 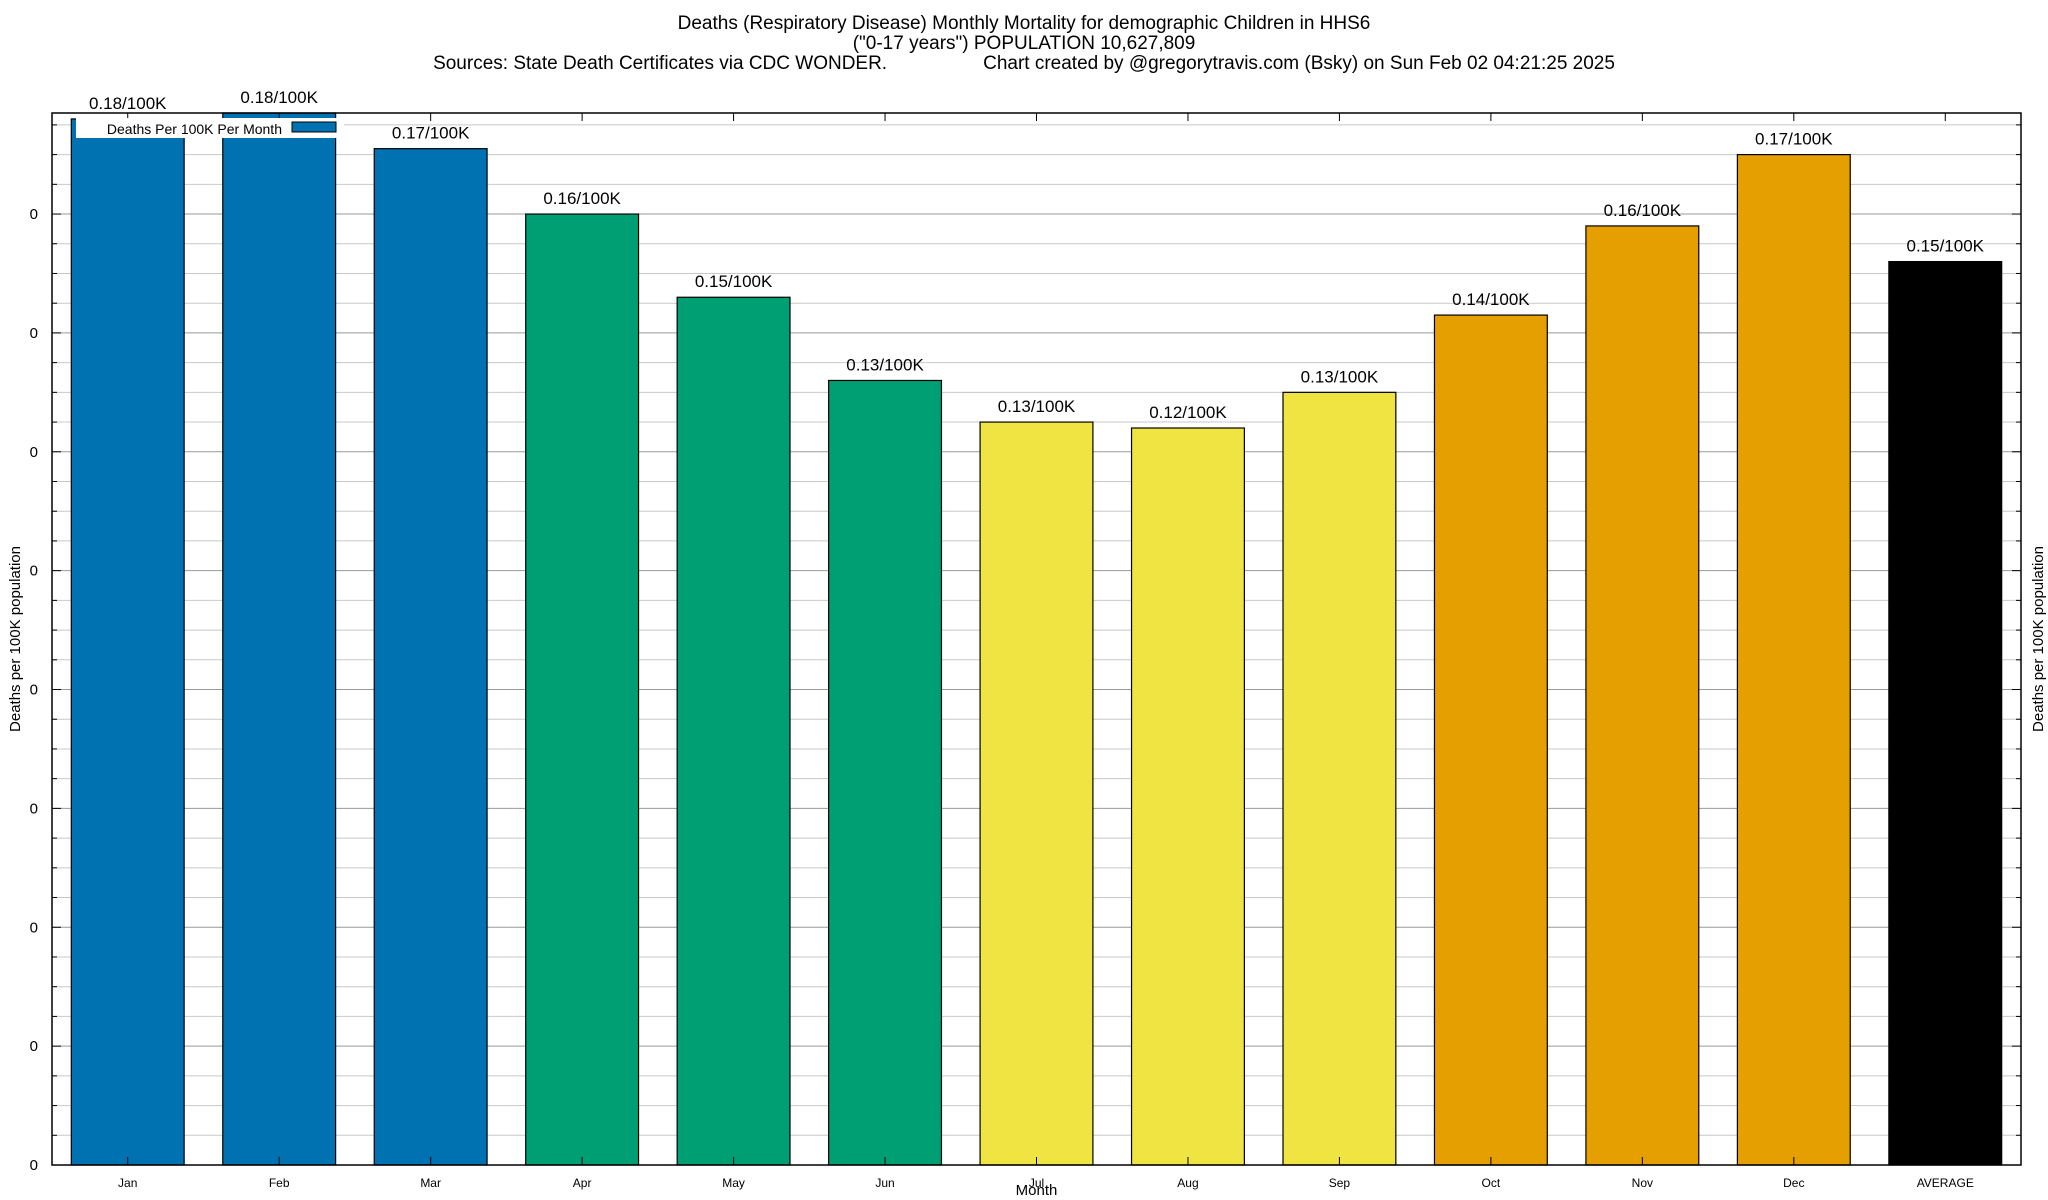 What do you see at coordinates (1642, 1183) in the screenshot?
I see `x-tick-label: Nov` at bounding box center [1642, 1183].